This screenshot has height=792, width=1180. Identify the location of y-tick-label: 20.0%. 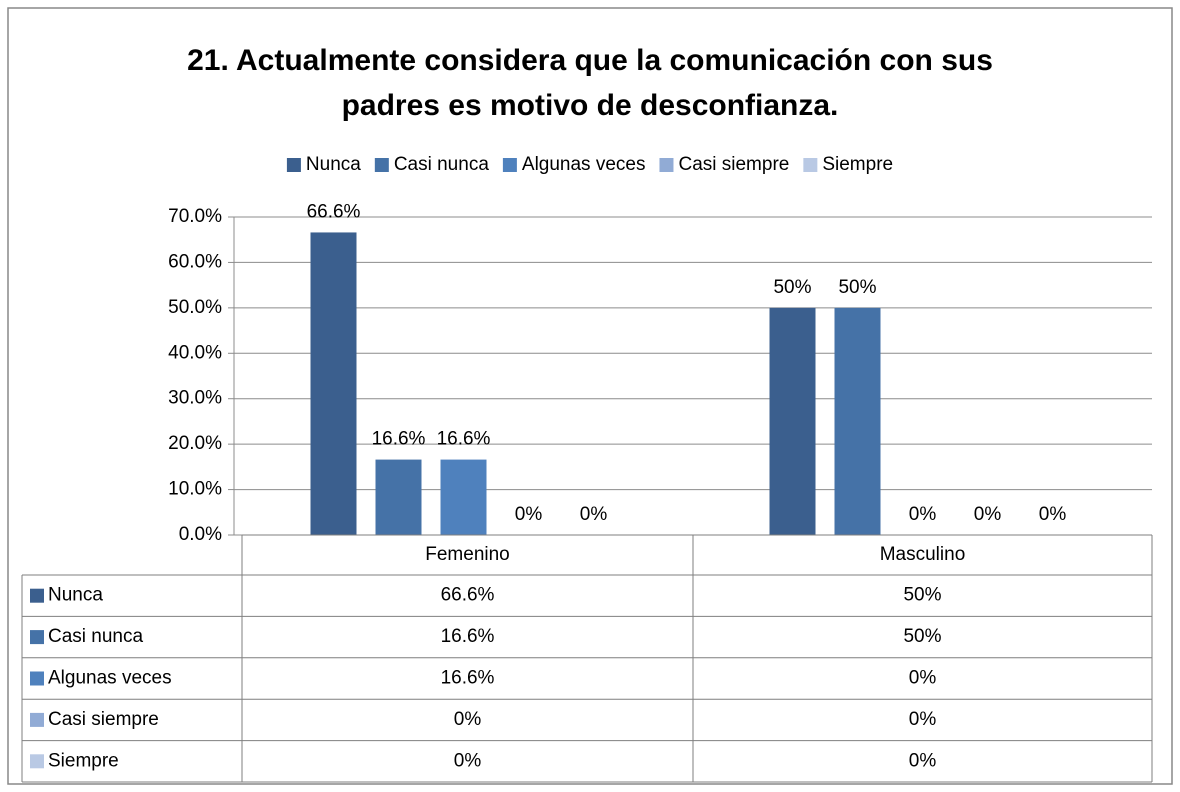
(195, 443).